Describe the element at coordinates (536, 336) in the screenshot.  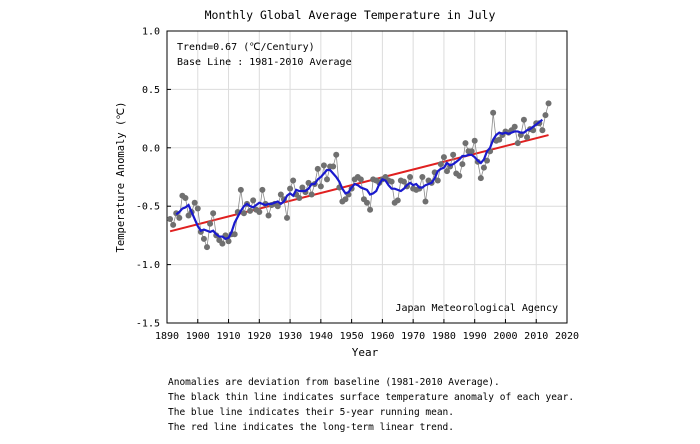
I see `x-tick-label: 2010` at that location.